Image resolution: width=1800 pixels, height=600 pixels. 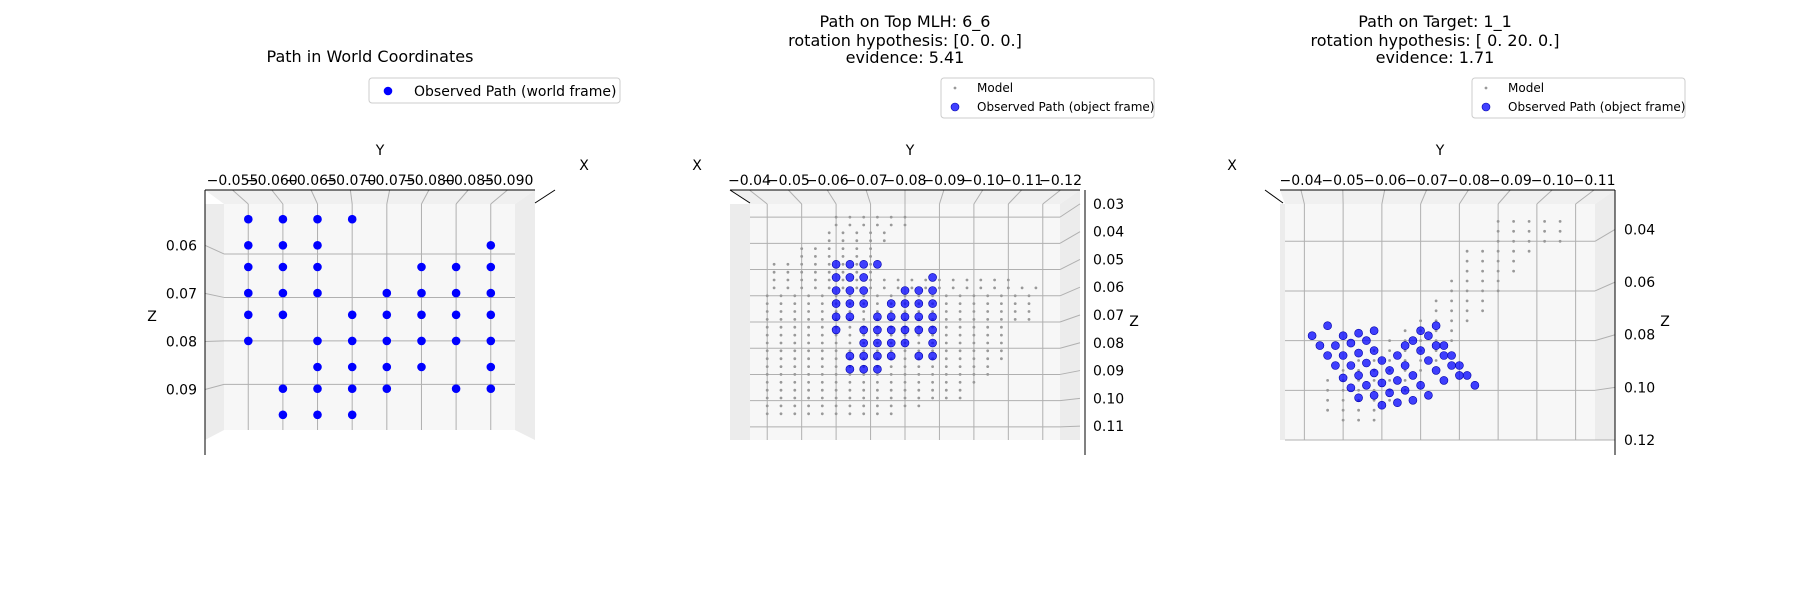 What do you see at coordinates (494, 90) in the screenshot?
I see `legend: Observed Path (world frame)` at bounding box center [494, 90].